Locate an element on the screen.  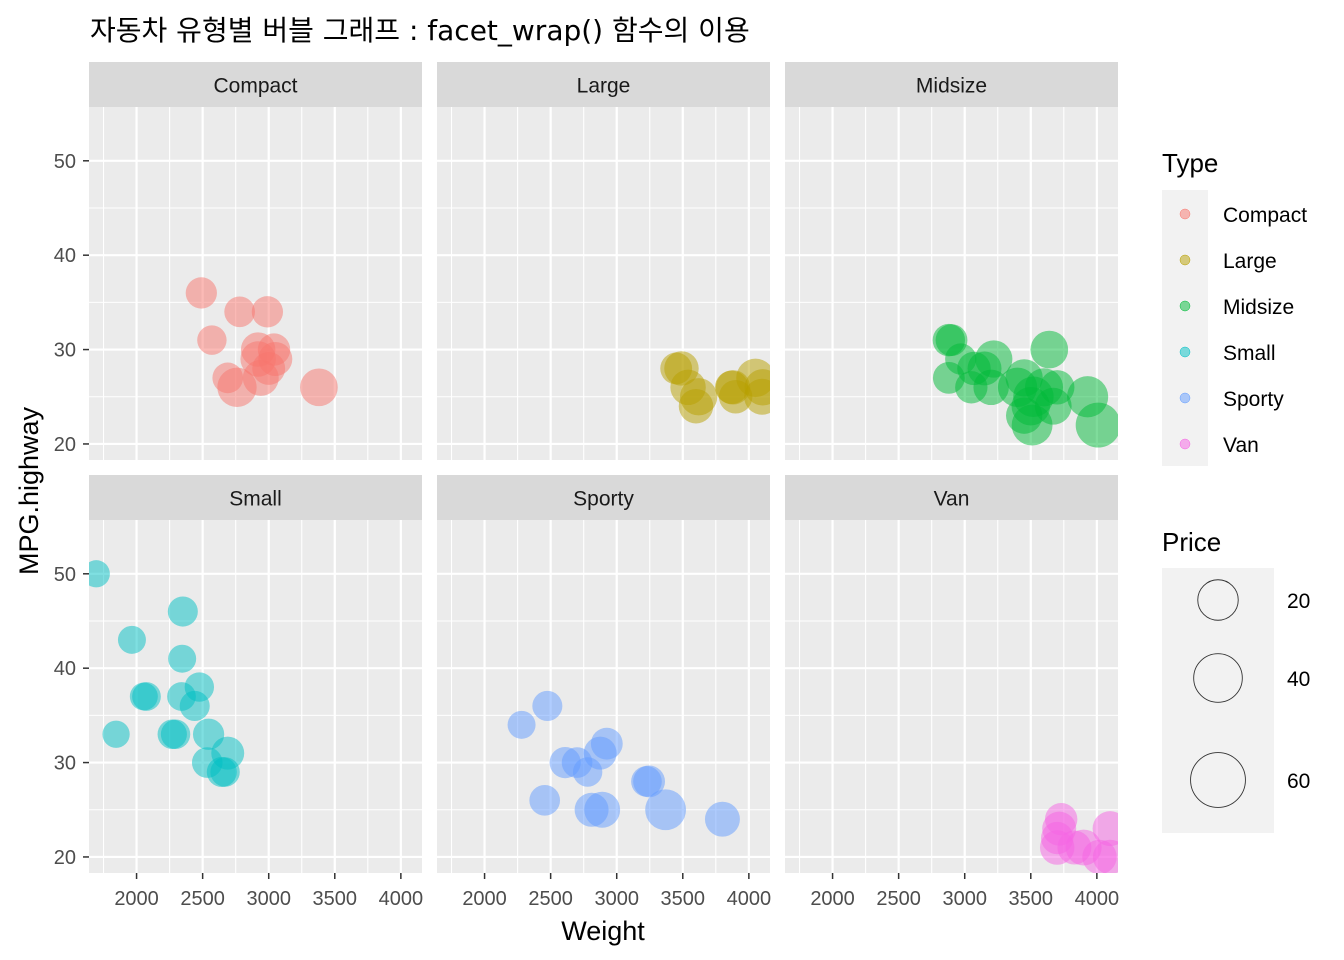
color-legend: Type Compact Large Midsize Small Sporty Van is located at coordinates (1234, 307).